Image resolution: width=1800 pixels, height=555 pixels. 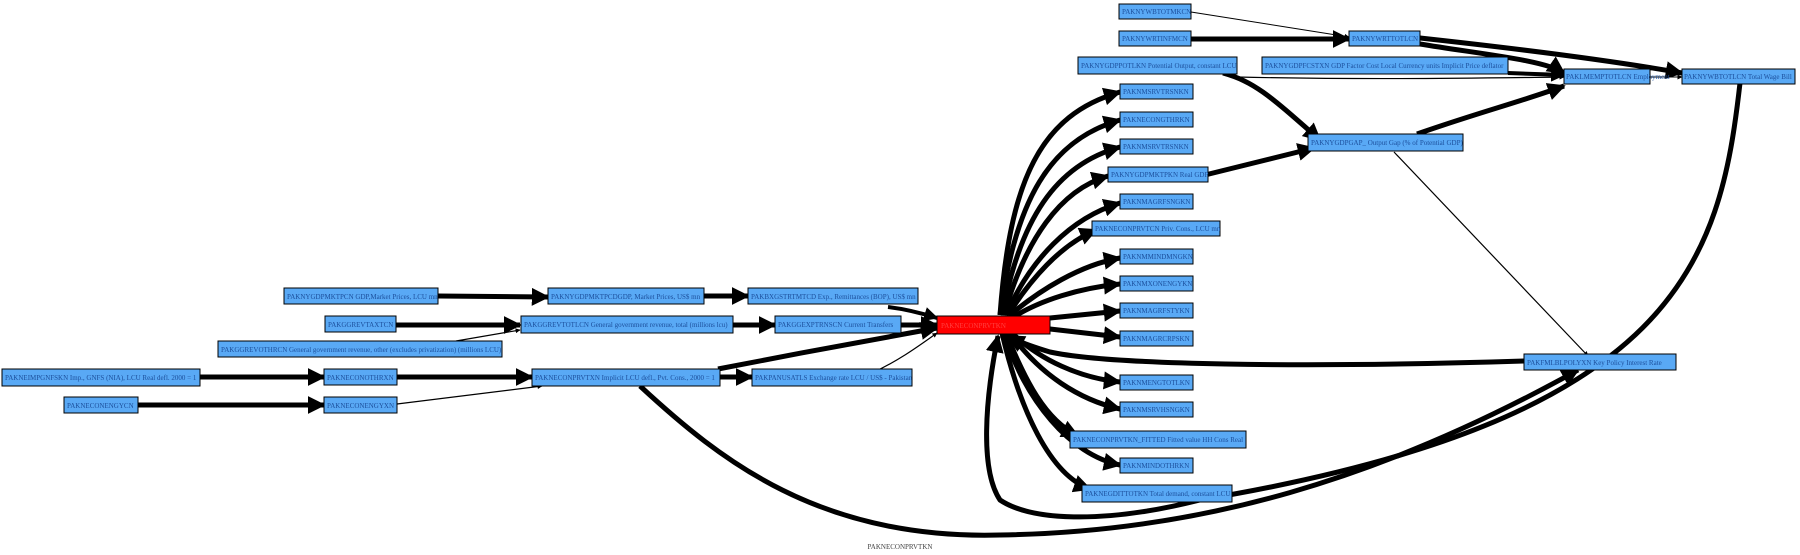 I want to click on graph-node: PAKNYGDPMKTPKN Real GDP, so click(x=1158, y=174).